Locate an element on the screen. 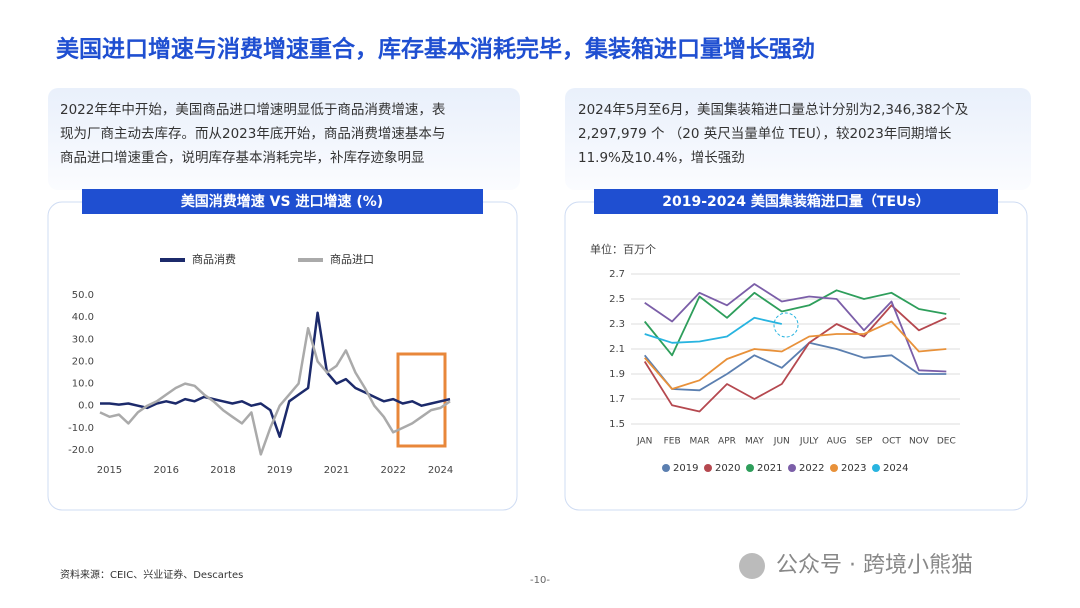  legend-label: 2021 is located at coordinates (769, 468).